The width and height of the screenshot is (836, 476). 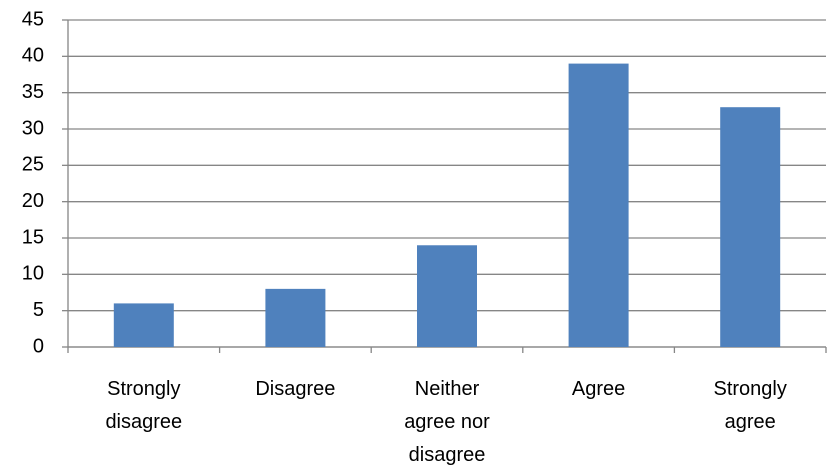 I want to click on x-tick-label: Neither agree nor disagree, so click(x=447, y=422).